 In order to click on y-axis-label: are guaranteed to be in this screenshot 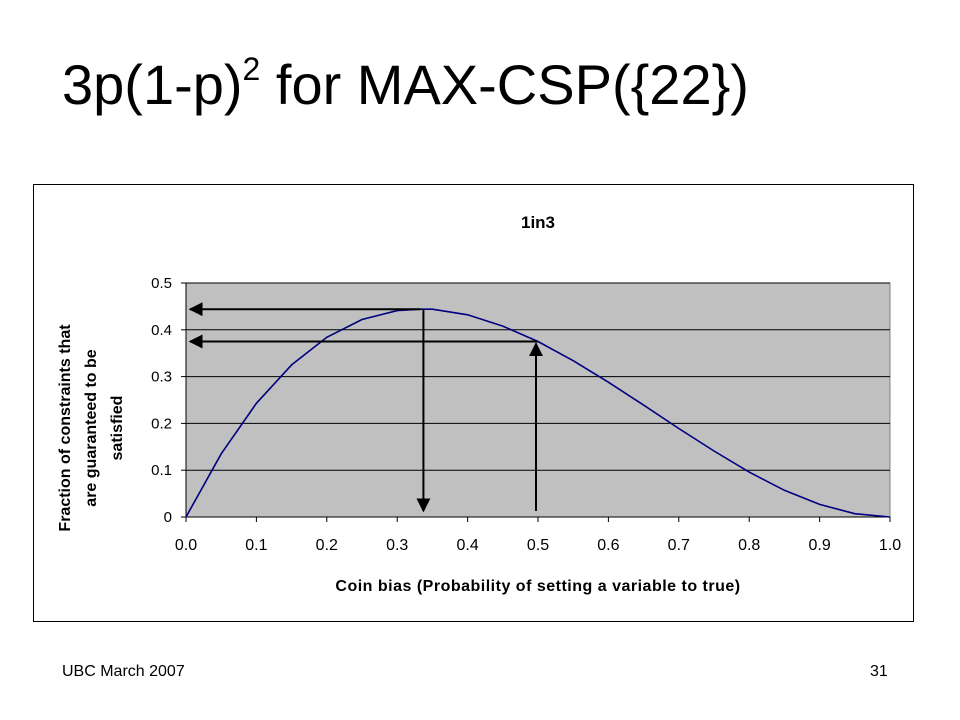, I will do `click(91, 427)`.